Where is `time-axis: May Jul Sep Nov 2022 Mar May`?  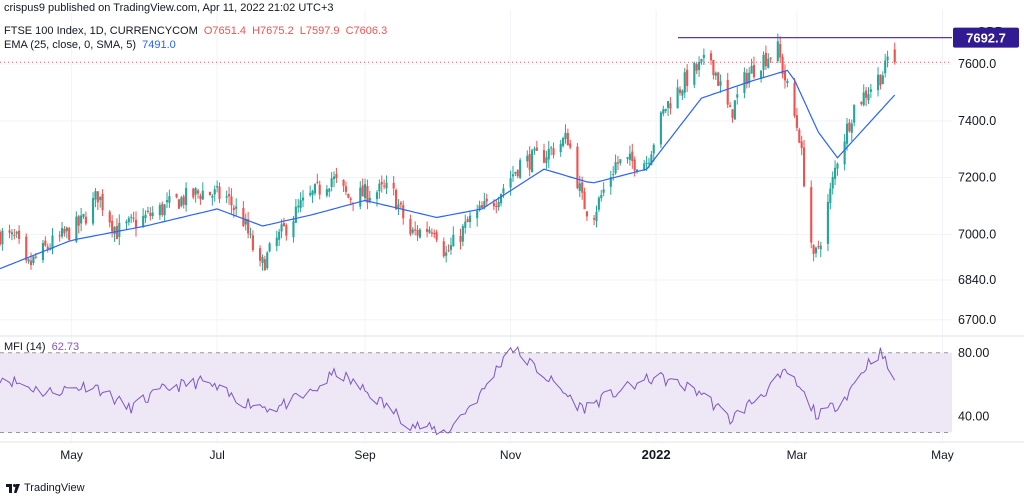 time-axis: May Jul Sep Nov 2022 Mar May is located at coordinates (507, 454).